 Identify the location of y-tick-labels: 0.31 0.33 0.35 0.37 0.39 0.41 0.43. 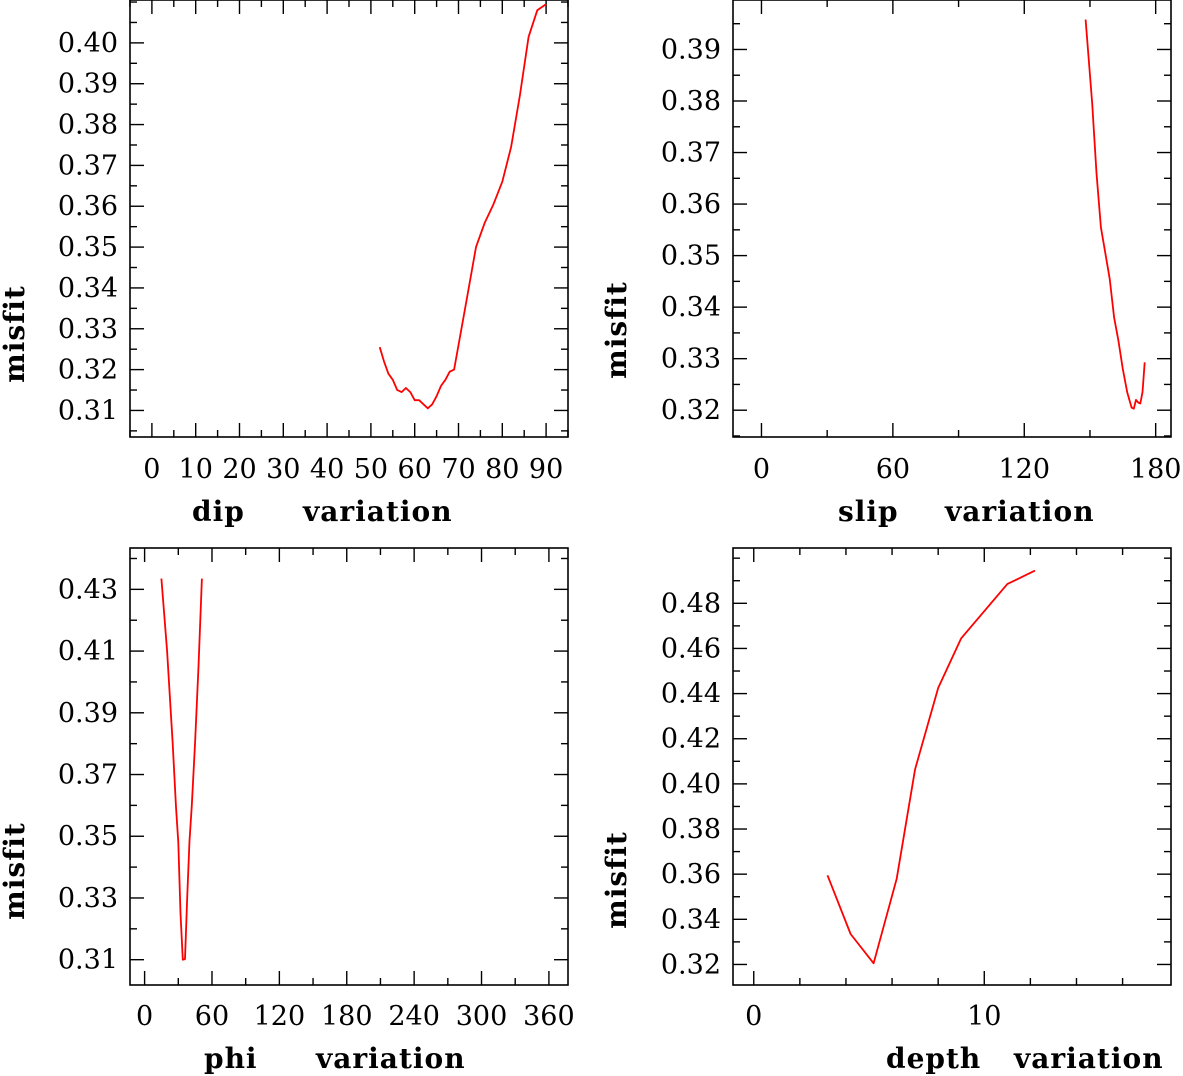
(88, 774).